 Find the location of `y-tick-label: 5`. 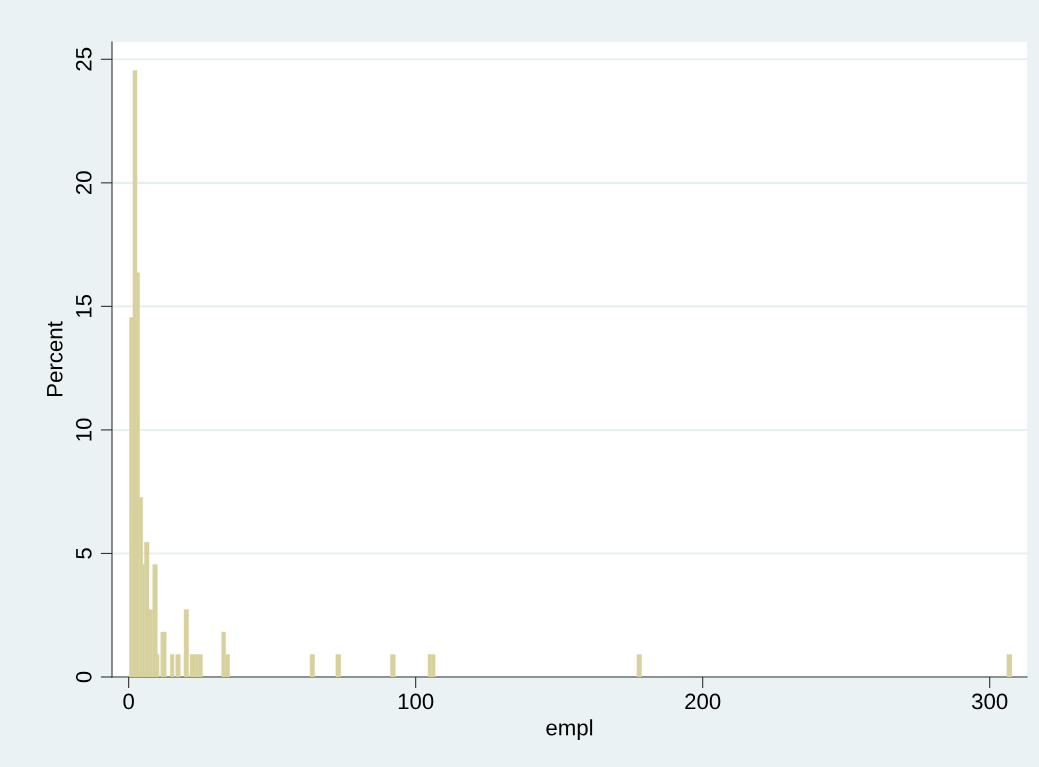

y-tick-label: 5 is located at coordinates (84, 553).